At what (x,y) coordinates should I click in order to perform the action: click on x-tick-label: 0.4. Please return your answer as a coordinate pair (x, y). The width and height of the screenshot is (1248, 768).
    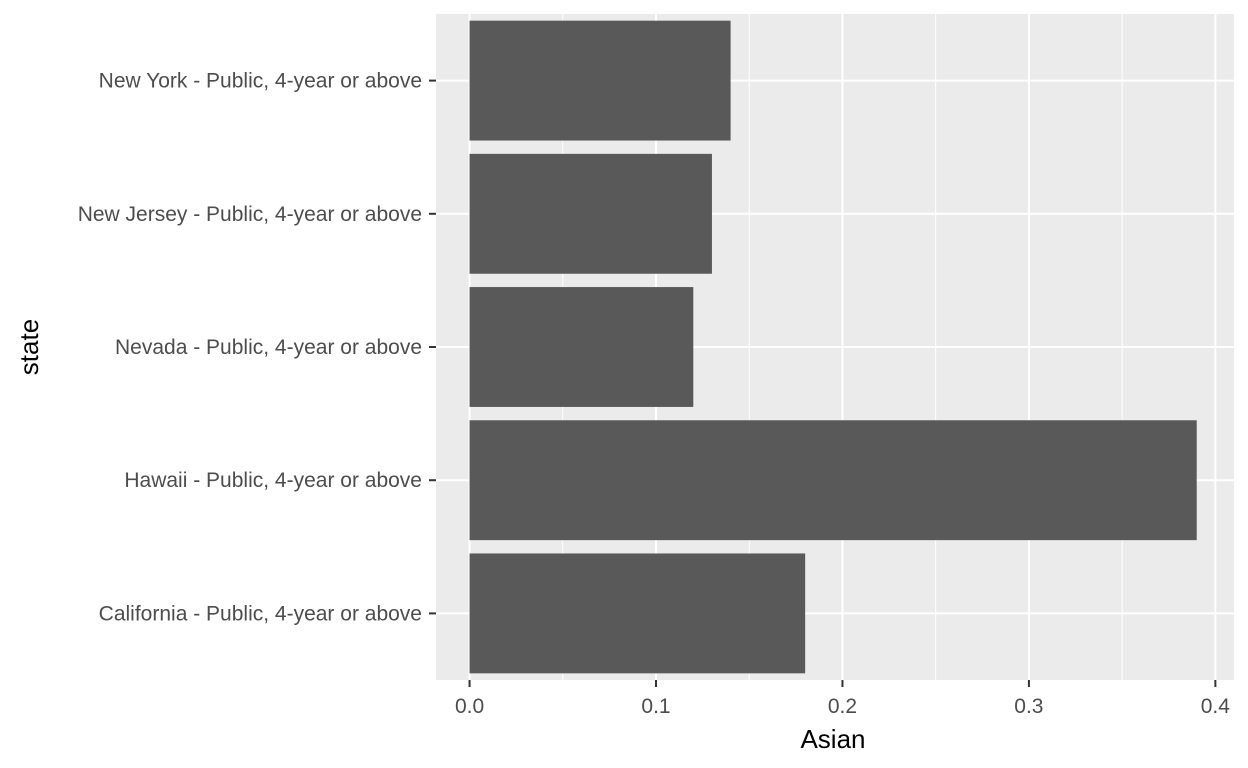
    Looking at the image, I should click on (1216, 706).